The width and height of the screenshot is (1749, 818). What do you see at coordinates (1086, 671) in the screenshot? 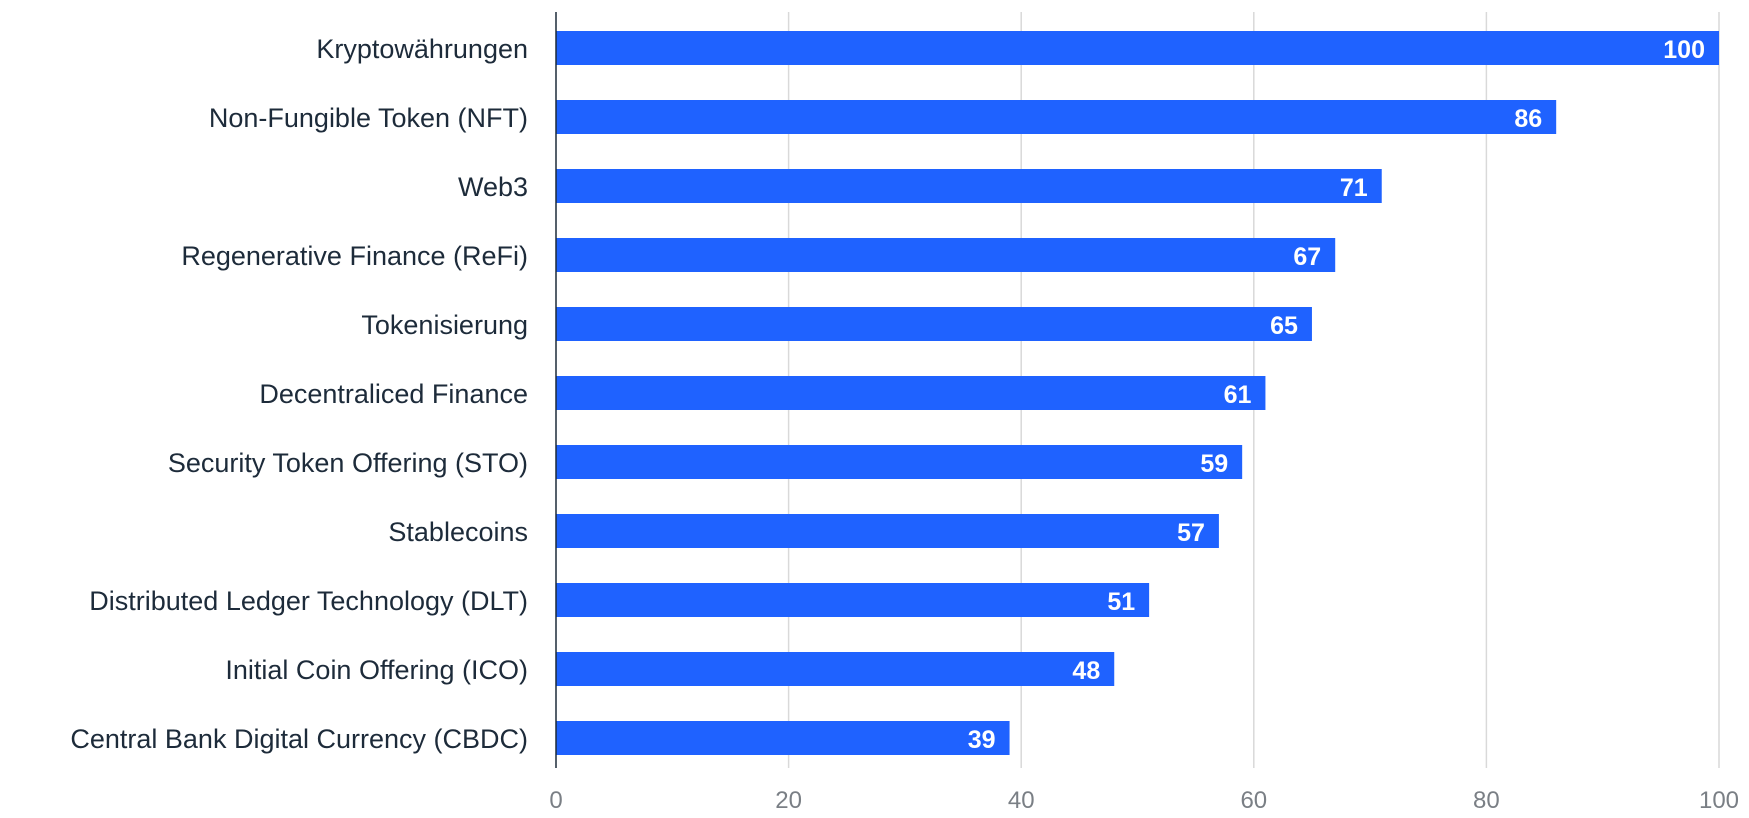
I see `value-label: 48` at bounding box center [1086, 671].